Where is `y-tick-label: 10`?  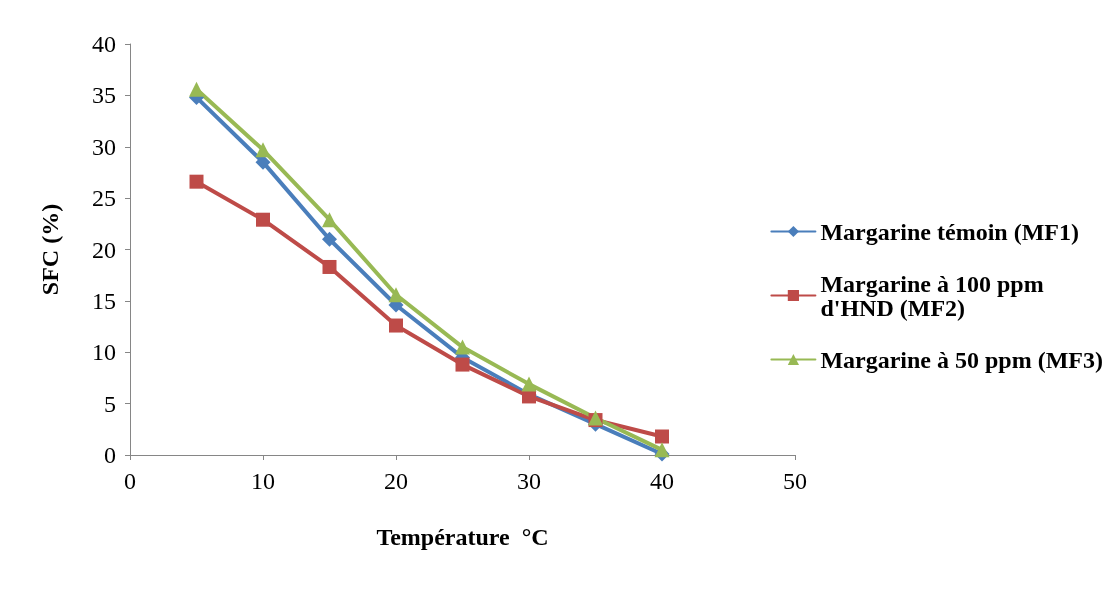 y-tick-label: 10 is located at coordinates (104, 352).